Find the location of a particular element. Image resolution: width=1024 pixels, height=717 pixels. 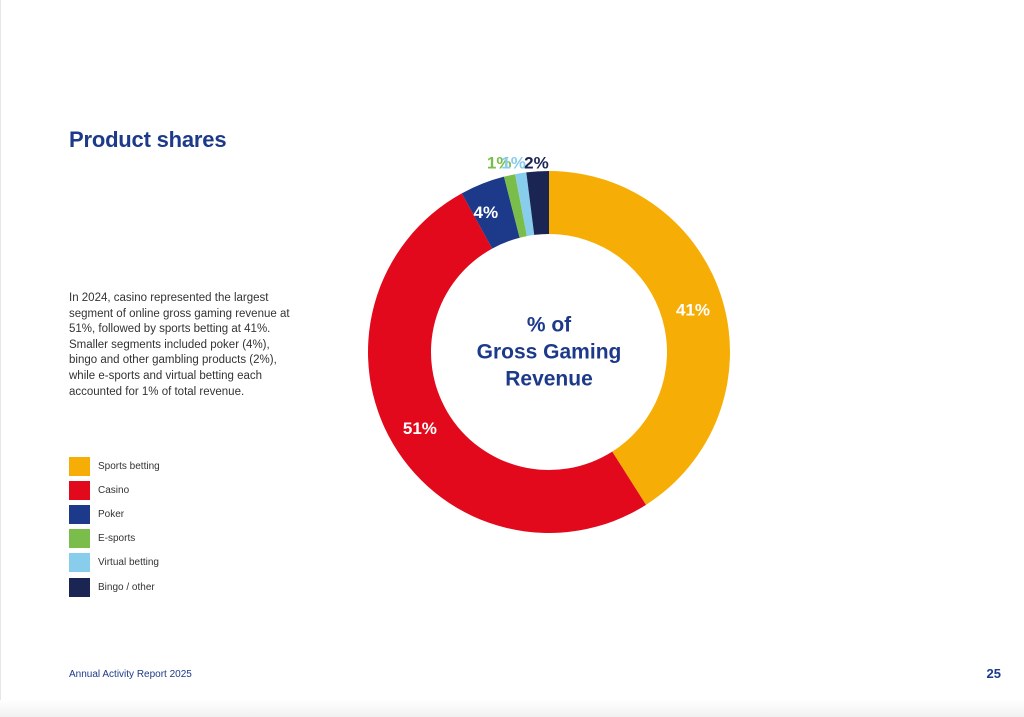

legend-label: Sports betting is located at coordinates (129, 466).